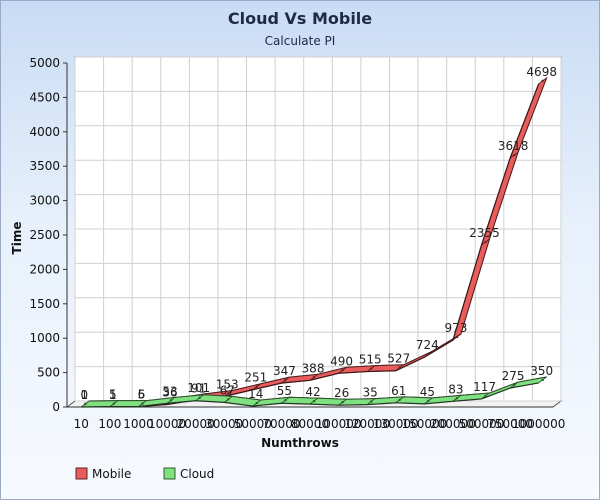 This screenshot has width=600, height=500. What do you see at coordinates (81, 473) in the screenshot?
I see `legend-swatch` at bounding box center [81, 473].